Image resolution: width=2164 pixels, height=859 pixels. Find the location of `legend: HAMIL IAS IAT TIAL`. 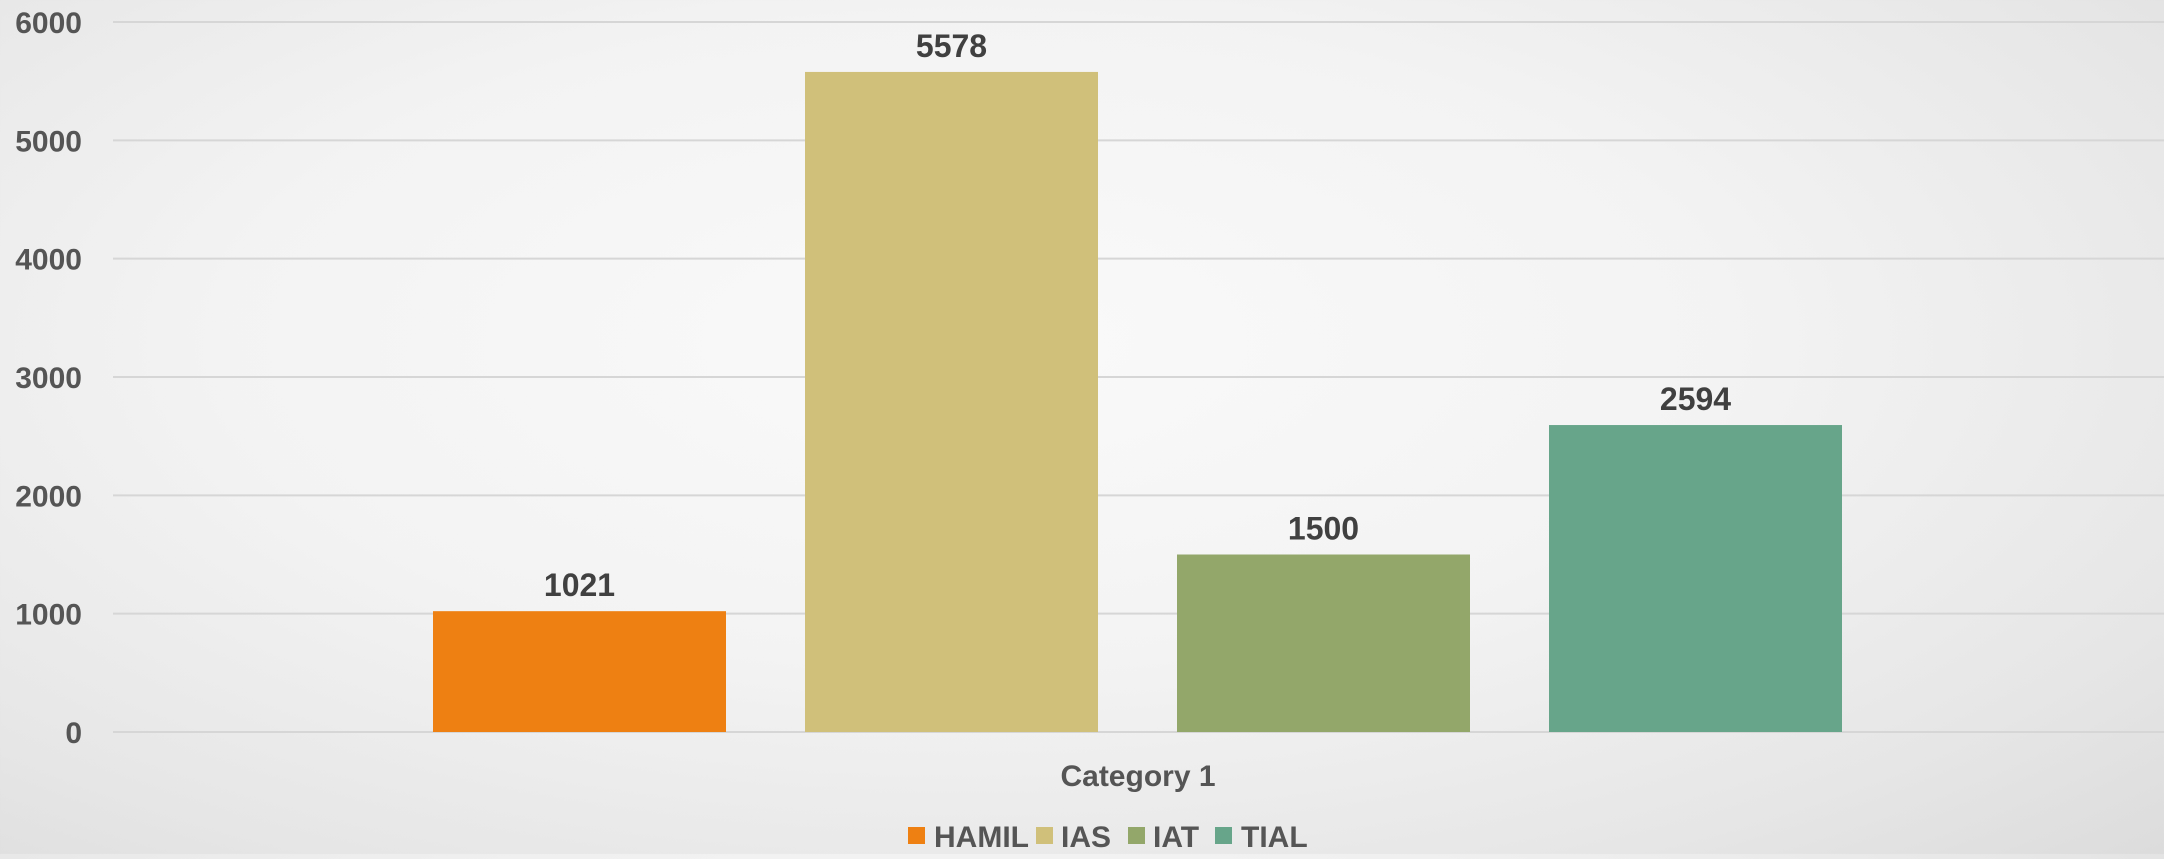

legend: HAMIL IAS IAT TIAL is located at coordinates (1108, 837).